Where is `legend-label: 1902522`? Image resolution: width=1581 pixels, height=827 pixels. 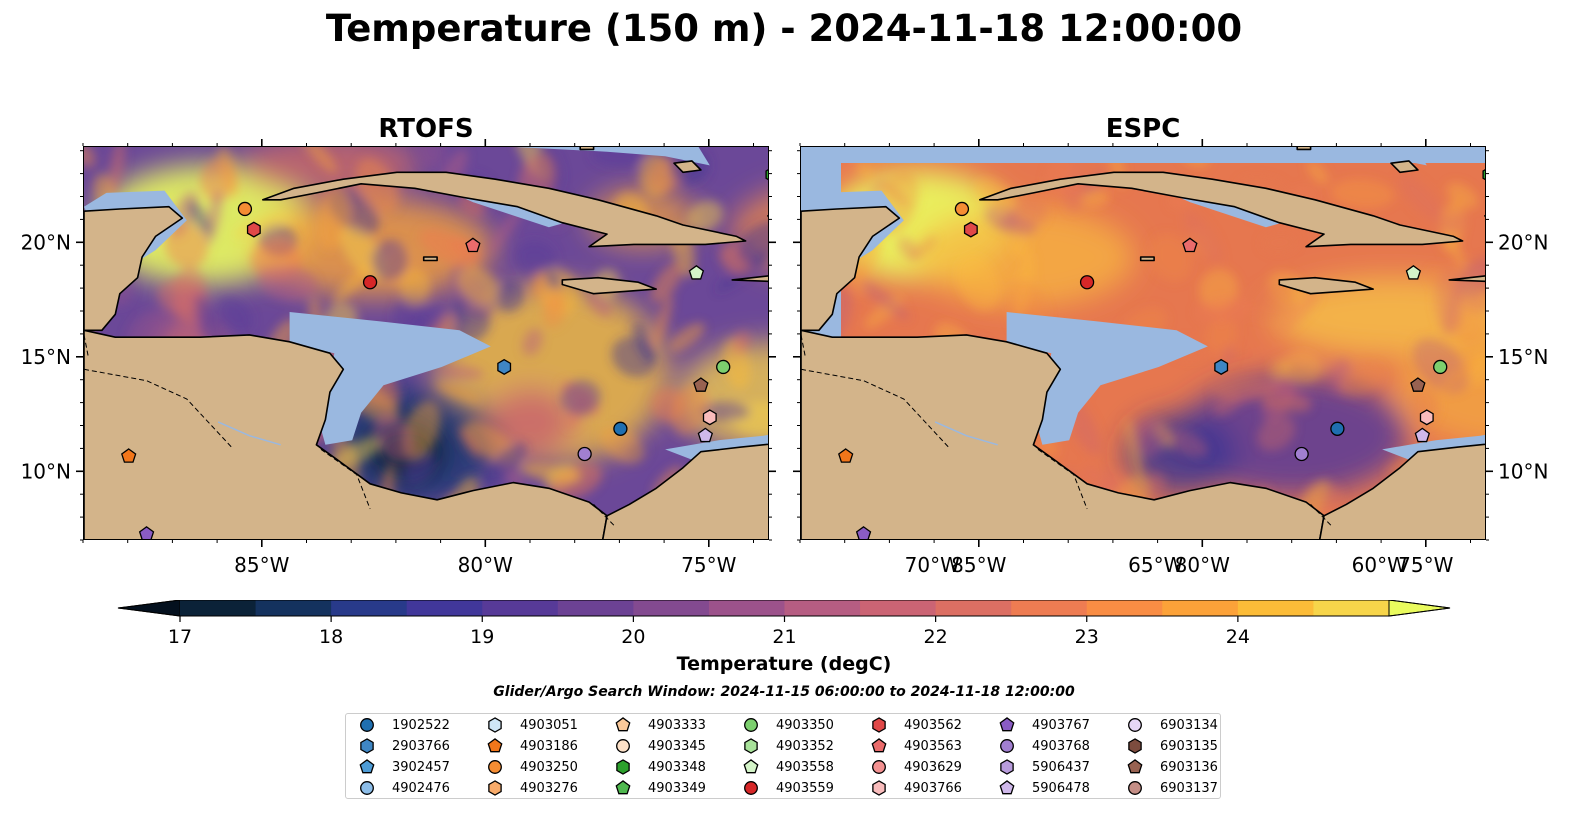 legend-label: 1902522 is located at coordinates (421, 725).